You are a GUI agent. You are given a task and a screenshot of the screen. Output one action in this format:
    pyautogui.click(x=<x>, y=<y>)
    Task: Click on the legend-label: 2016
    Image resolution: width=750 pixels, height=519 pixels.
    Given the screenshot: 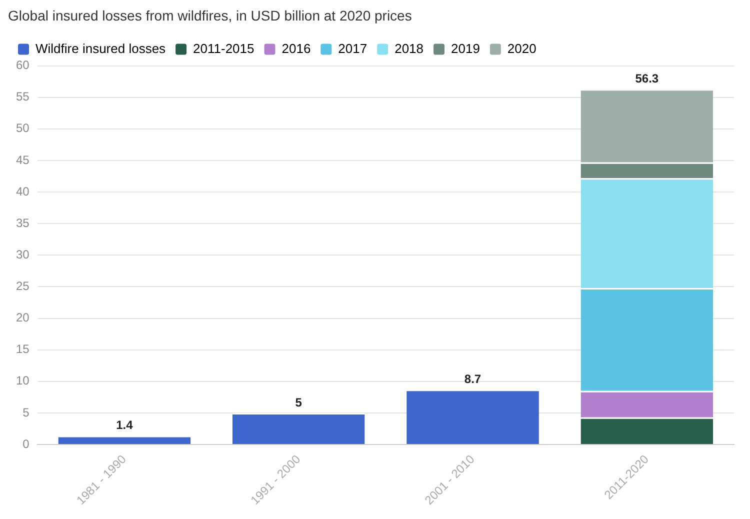 What is the action you would take?
    pyautogui.click(x=296, y=48)
    